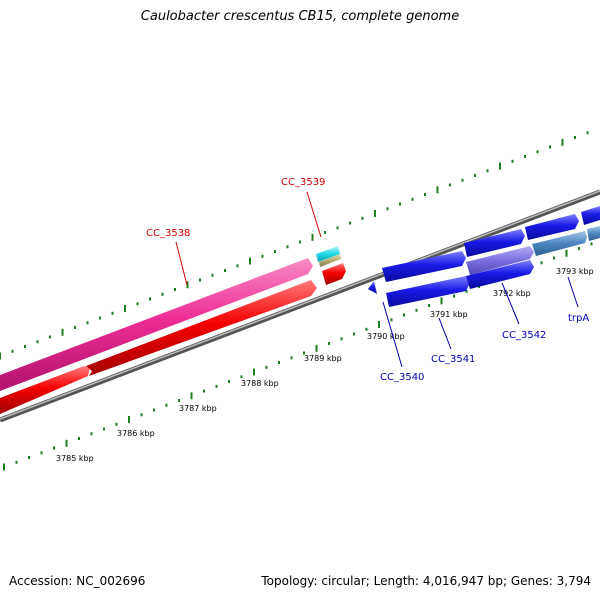 This screenshot has height=600, width=600. Describe the element at coordinates (590, 215) in the screenshot. I see `gene-trpA` at that location.